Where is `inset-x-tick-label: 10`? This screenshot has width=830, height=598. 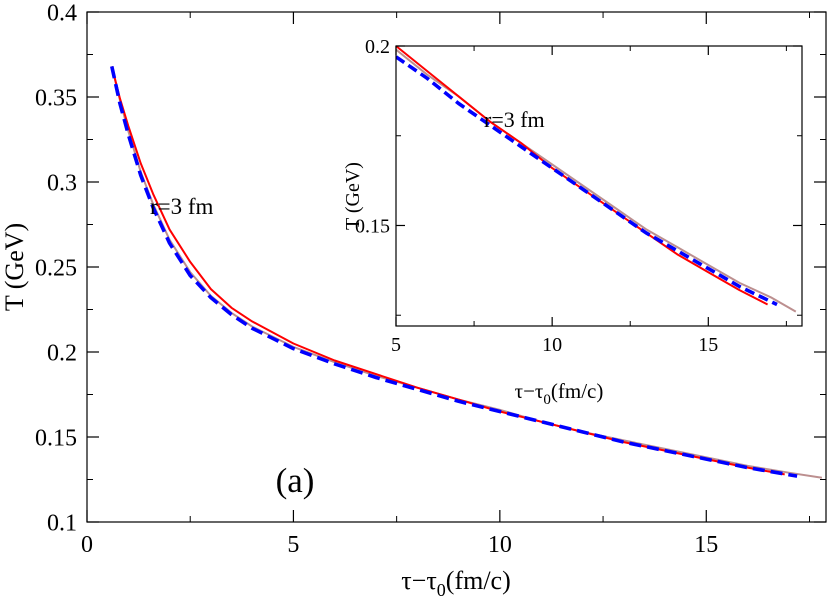 inset-x-tick-label: 10 is located at coordinates (552, 345).